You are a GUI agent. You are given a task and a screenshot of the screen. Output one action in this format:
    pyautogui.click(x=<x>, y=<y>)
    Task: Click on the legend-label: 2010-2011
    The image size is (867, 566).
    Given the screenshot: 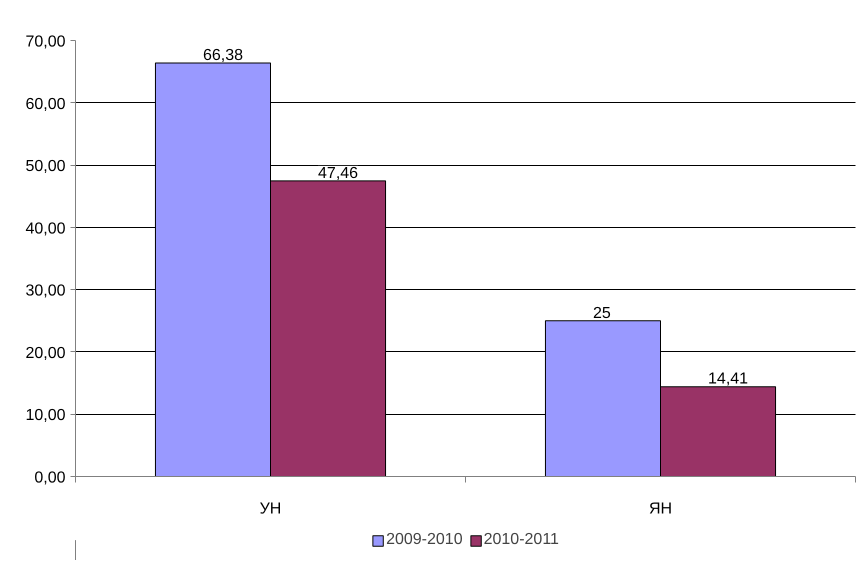 What is the action you would take?
    pyautogui.click(x=521, y=540)
    